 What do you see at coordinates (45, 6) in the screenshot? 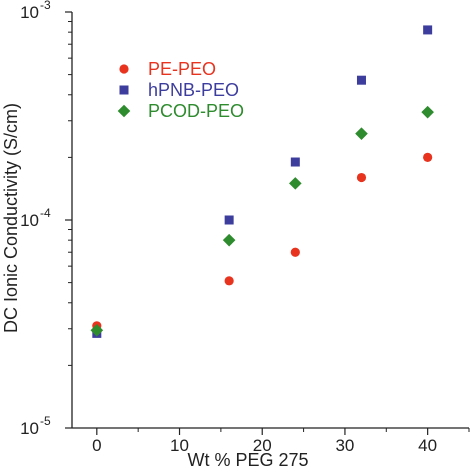
I see `y-tick-exponent: -3` at bounding box center [45, 6].